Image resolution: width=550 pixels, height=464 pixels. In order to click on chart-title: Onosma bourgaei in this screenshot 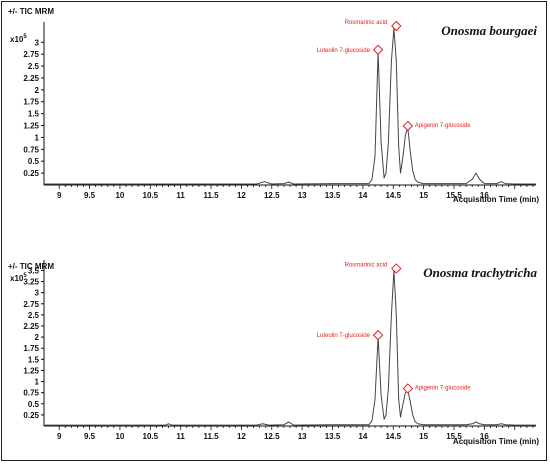, I will do `click(489, 30)`.